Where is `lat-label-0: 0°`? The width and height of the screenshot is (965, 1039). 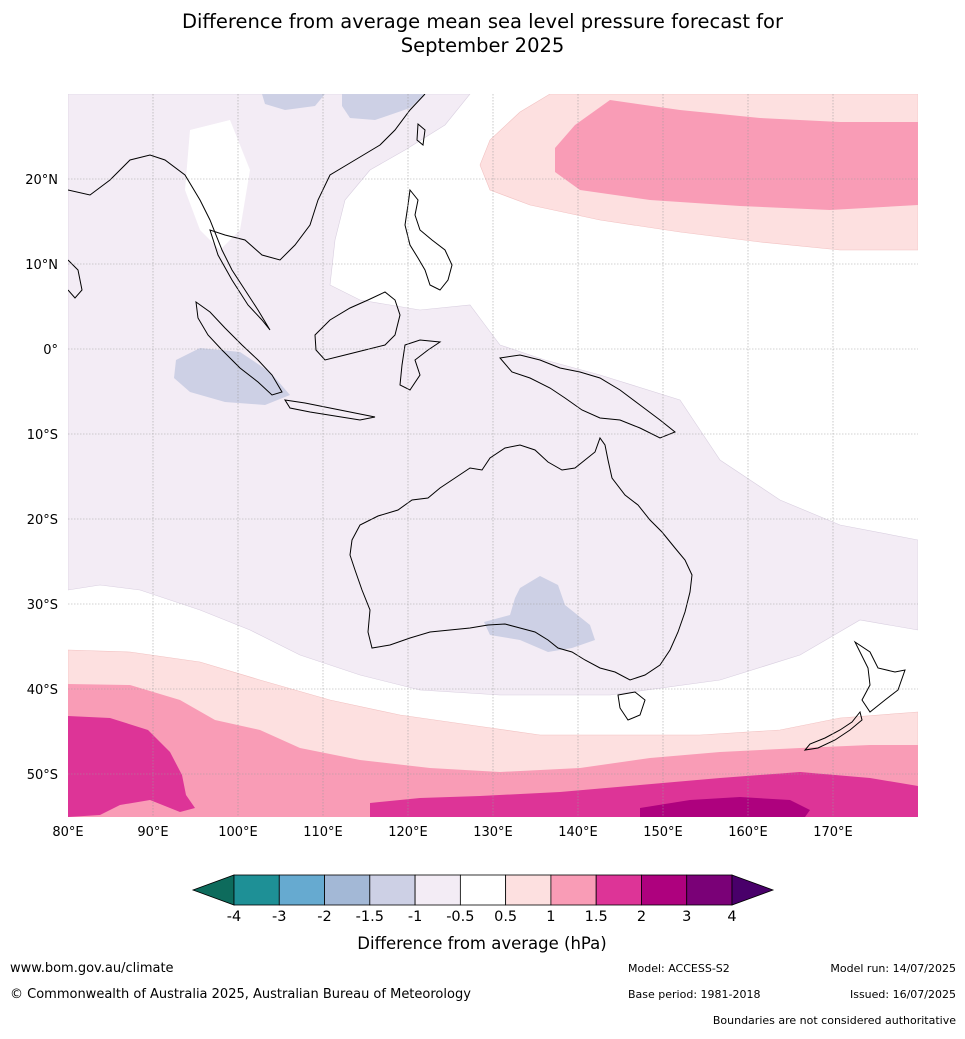
lat-label-0: 0° is located at coordinates (50, 350).